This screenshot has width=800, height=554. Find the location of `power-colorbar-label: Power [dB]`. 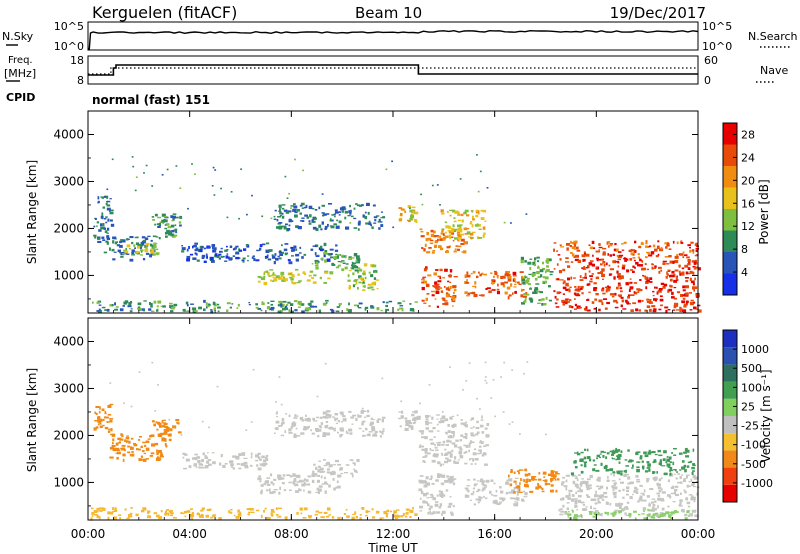

power-colorbar-label: Power [dB] is located at coordinates (764, 211).